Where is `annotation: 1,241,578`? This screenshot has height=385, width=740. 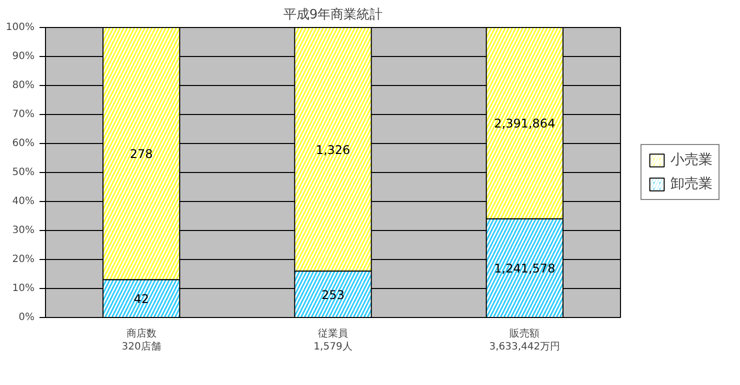
annotation: 1,241,578 is located at coordinates (525, 269).